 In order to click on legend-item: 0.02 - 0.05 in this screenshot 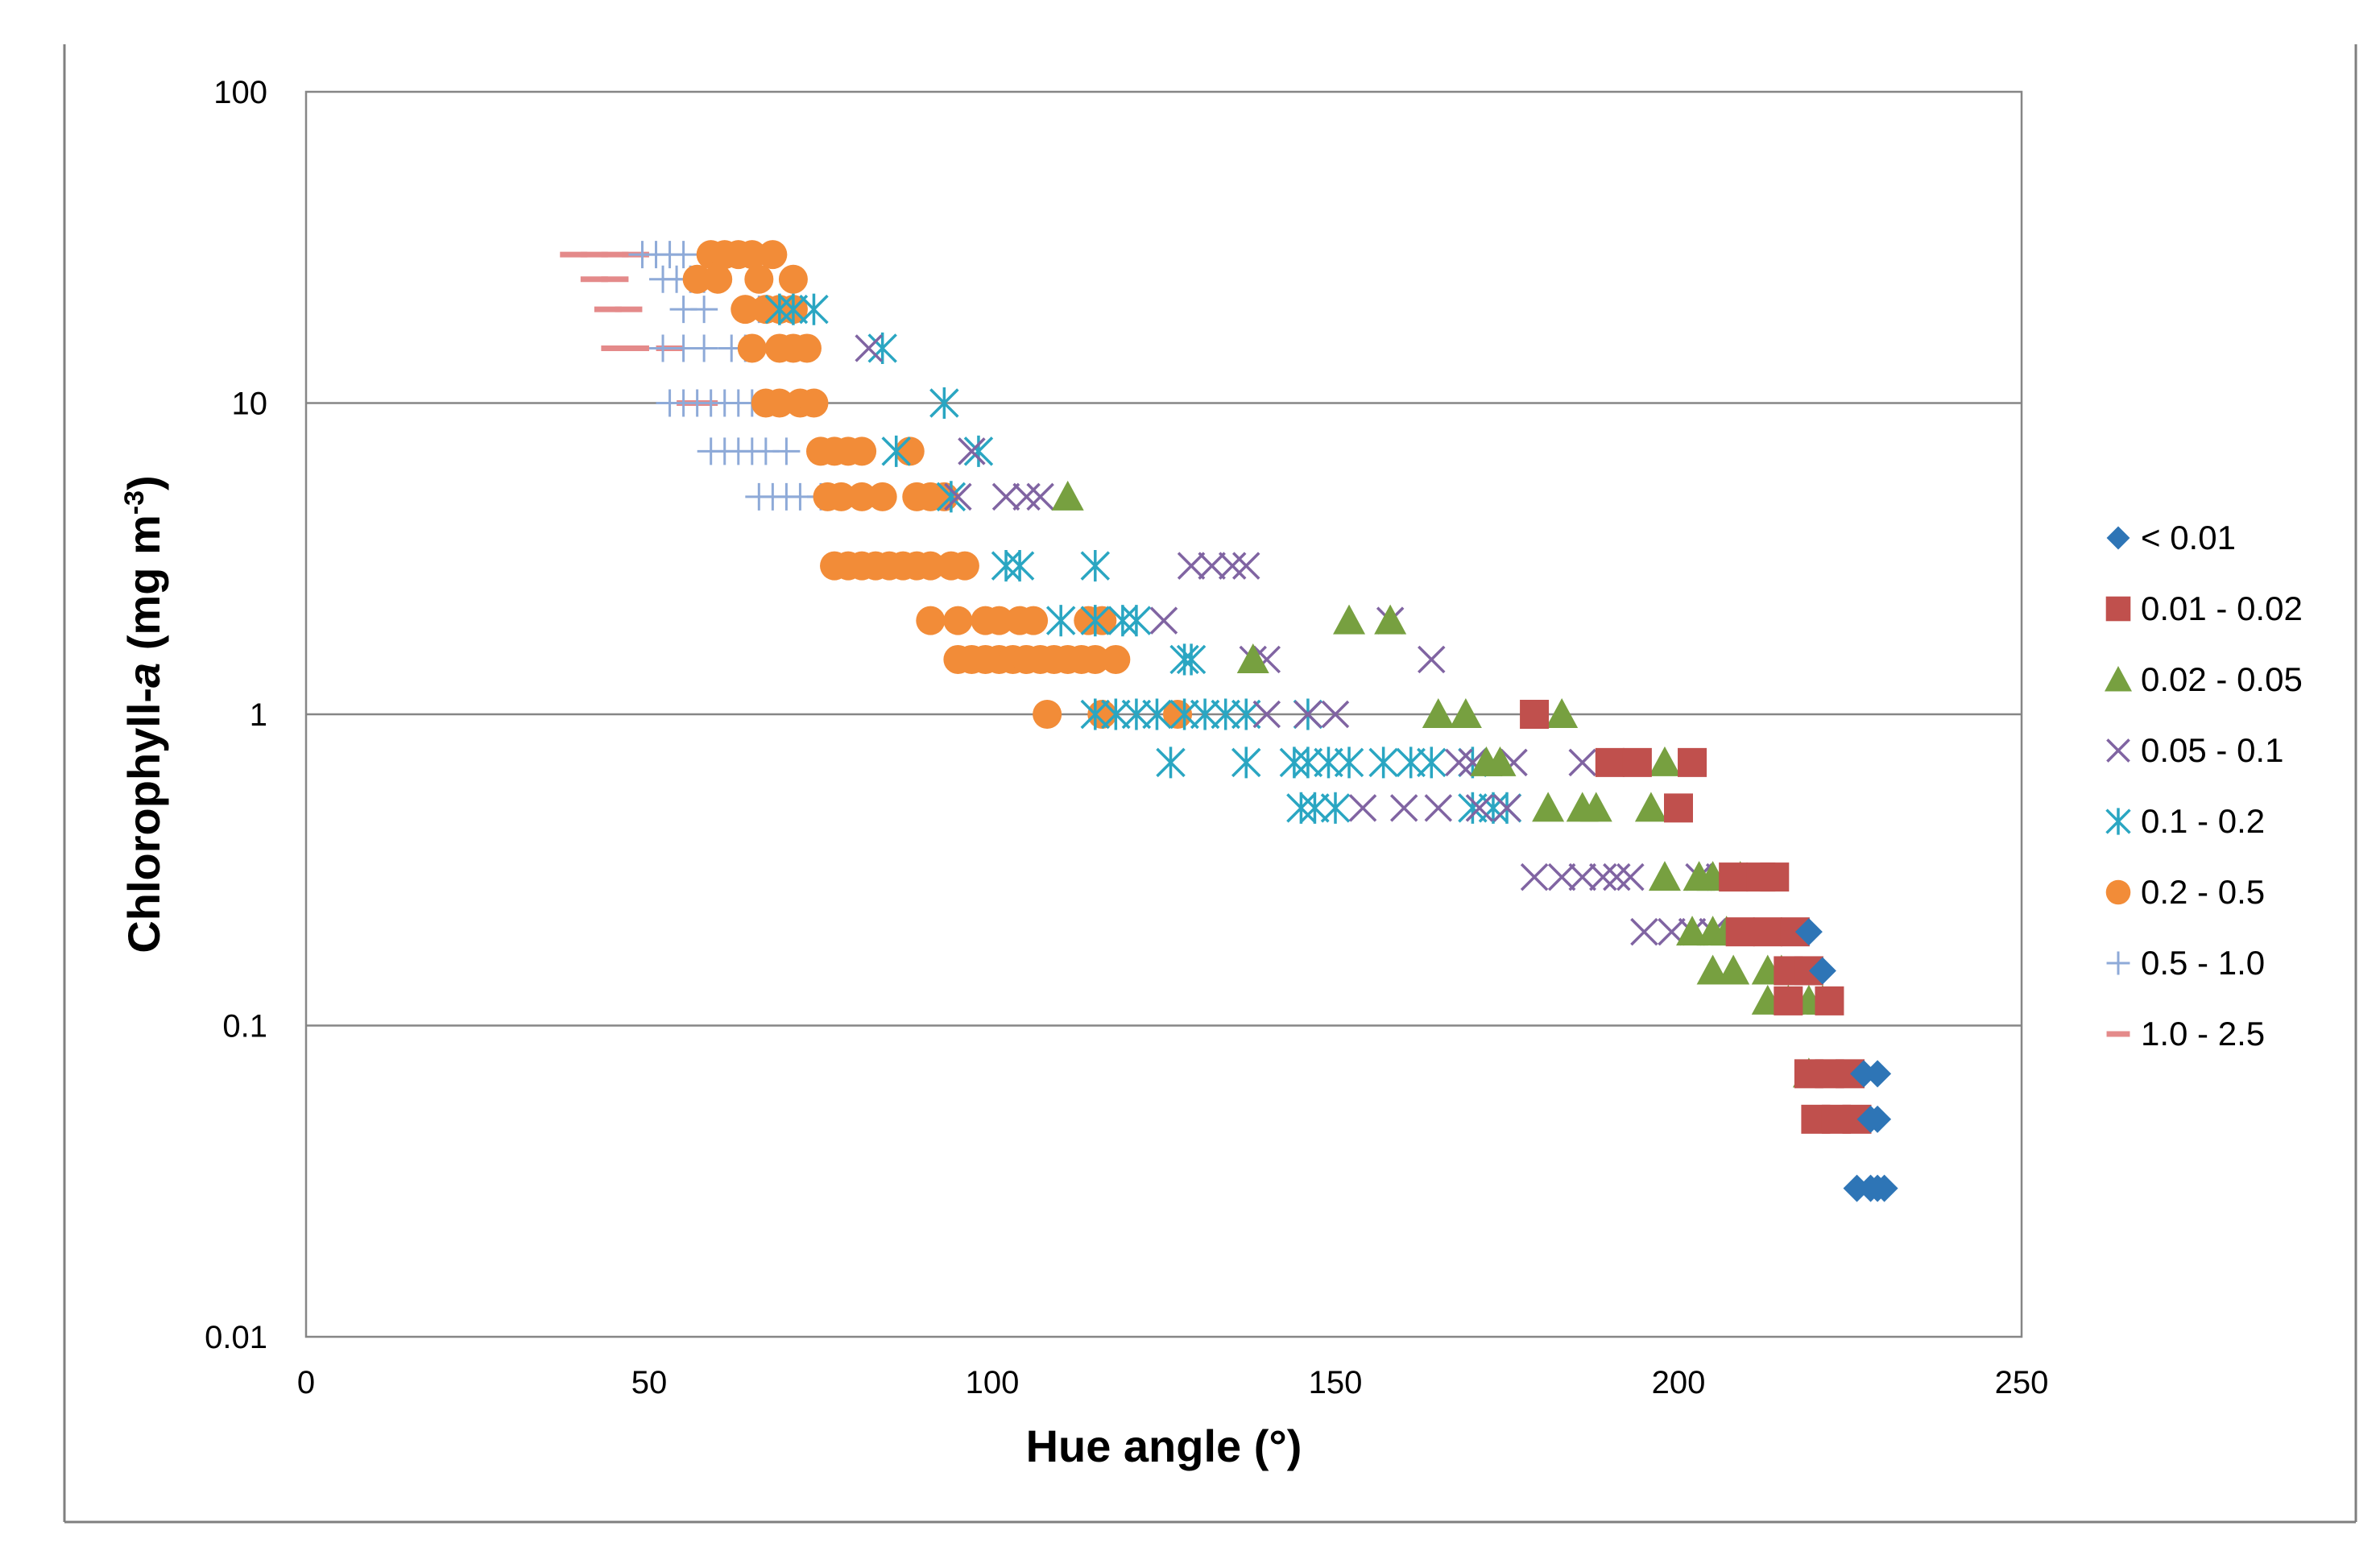, I will do `click(2204, 679)`.